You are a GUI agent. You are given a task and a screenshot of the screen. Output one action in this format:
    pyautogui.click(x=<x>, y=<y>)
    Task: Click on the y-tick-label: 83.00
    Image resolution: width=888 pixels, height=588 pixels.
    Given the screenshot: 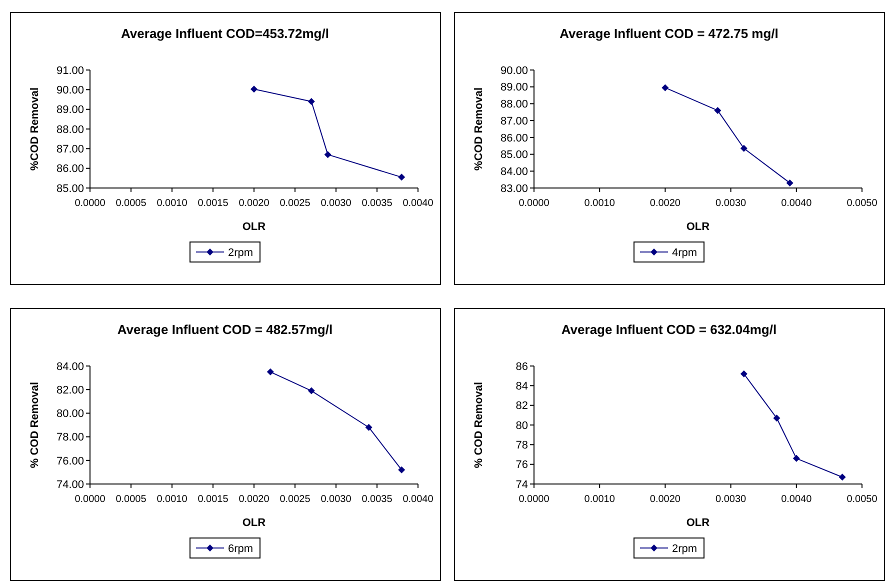 What is the action you would take?
    pyautogui.click(x=514, y=188)
    